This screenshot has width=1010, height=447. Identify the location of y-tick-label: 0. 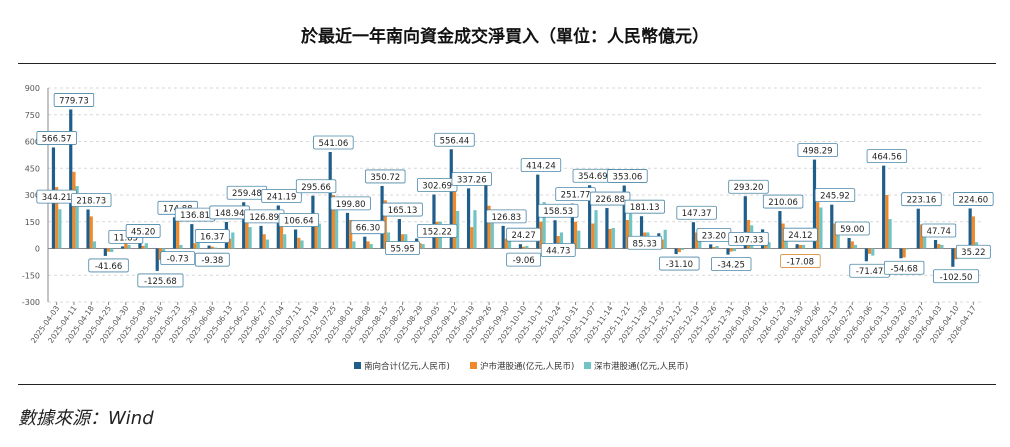
(37, 249).